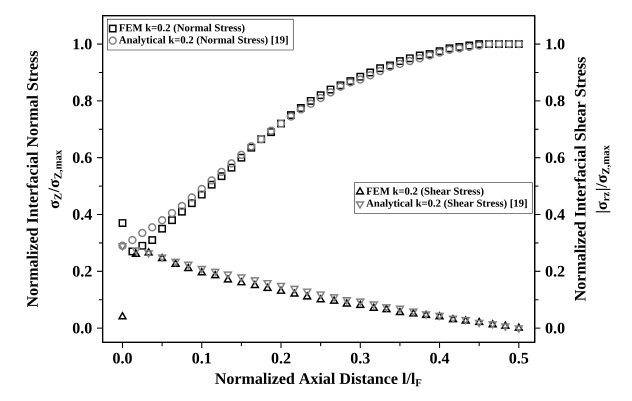 This screenshot has height=401, width=632. Describe the element at coordinates (82, 271) in the screenshot. I see `y-tick-label: 0.2` at that location.